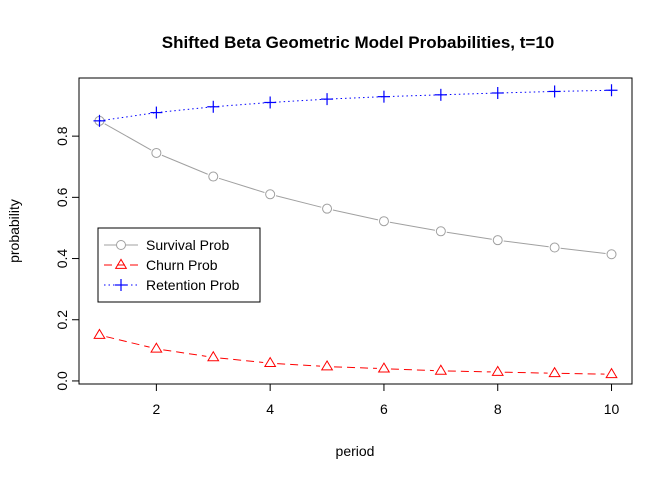 The image size is (672, 480). What do you see at coordinates (384, 409) in the screenshot?
I see `x-tick-label: 6` at bounding box center [384, 409].